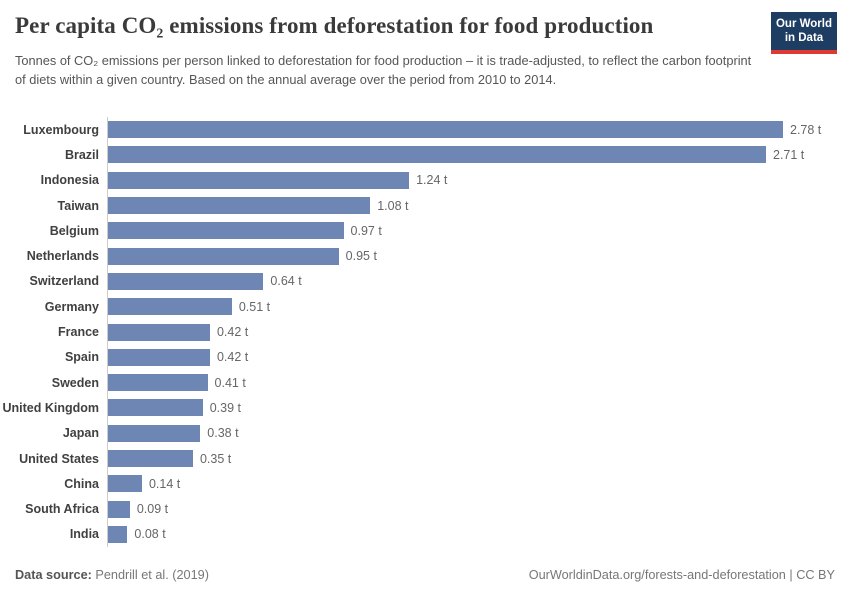 The width and height of the screenshot is (850, 600). I want to click on country-label: United States, so click(59, 458).